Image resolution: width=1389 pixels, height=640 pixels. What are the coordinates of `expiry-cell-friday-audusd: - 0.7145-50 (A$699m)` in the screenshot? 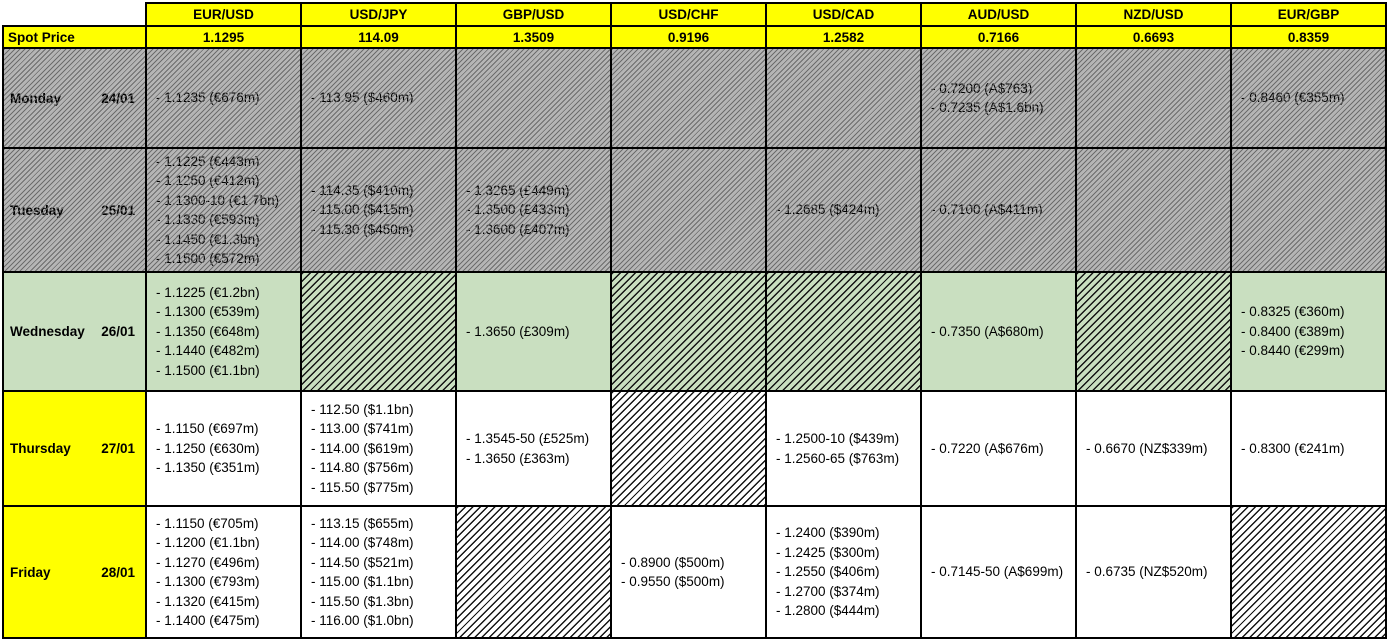 It's located at (998, 572).